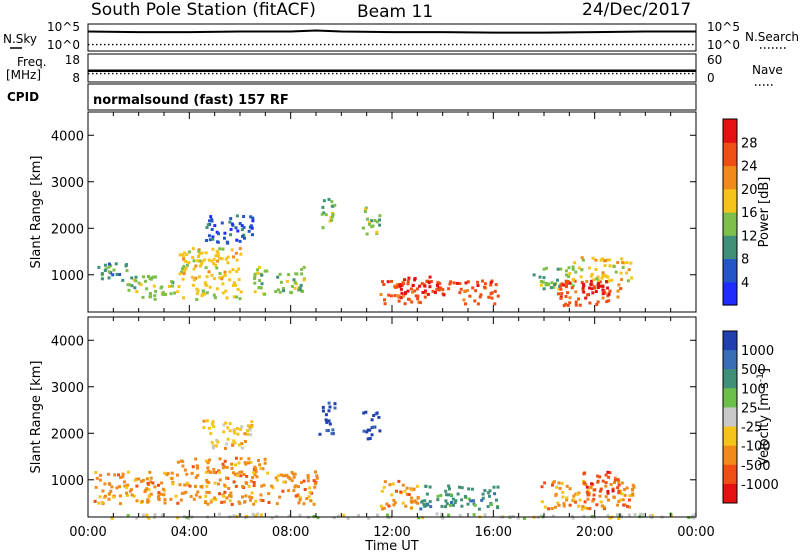 Image resolution: width=800 pixels, height=554 pixels. I want to click on nave-label: Nave, so click(767, 70).